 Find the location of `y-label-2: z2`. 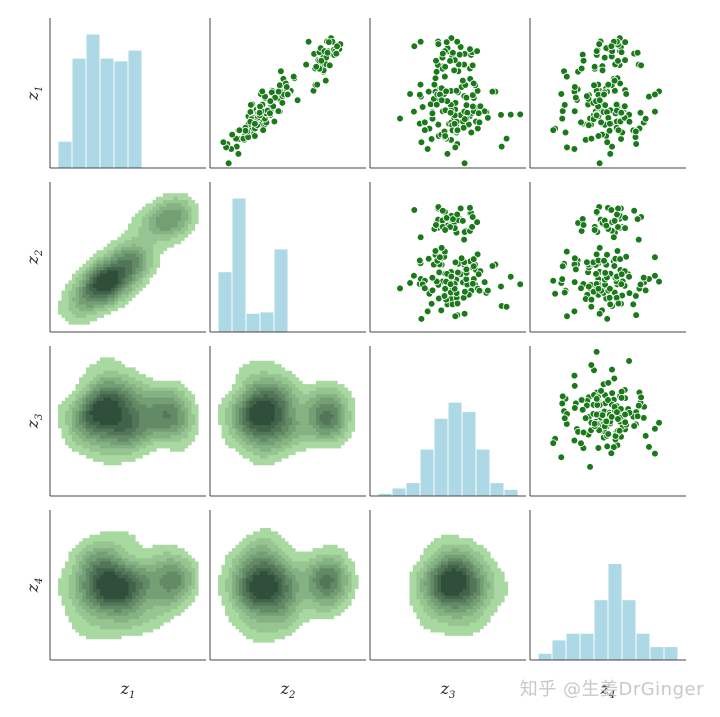

y-label-2: z2 is located at coordinates (34, 258).